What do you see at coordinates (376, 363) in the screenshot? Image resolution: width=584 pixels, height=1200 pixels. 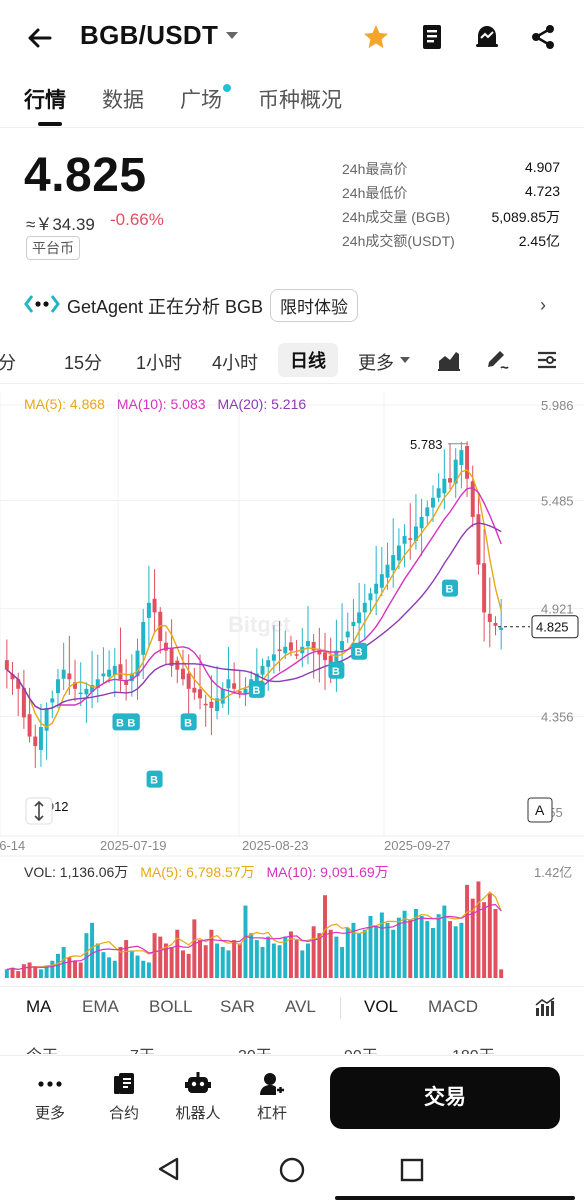 I see `interval-more: 更多` at bounding box center [376, 363].